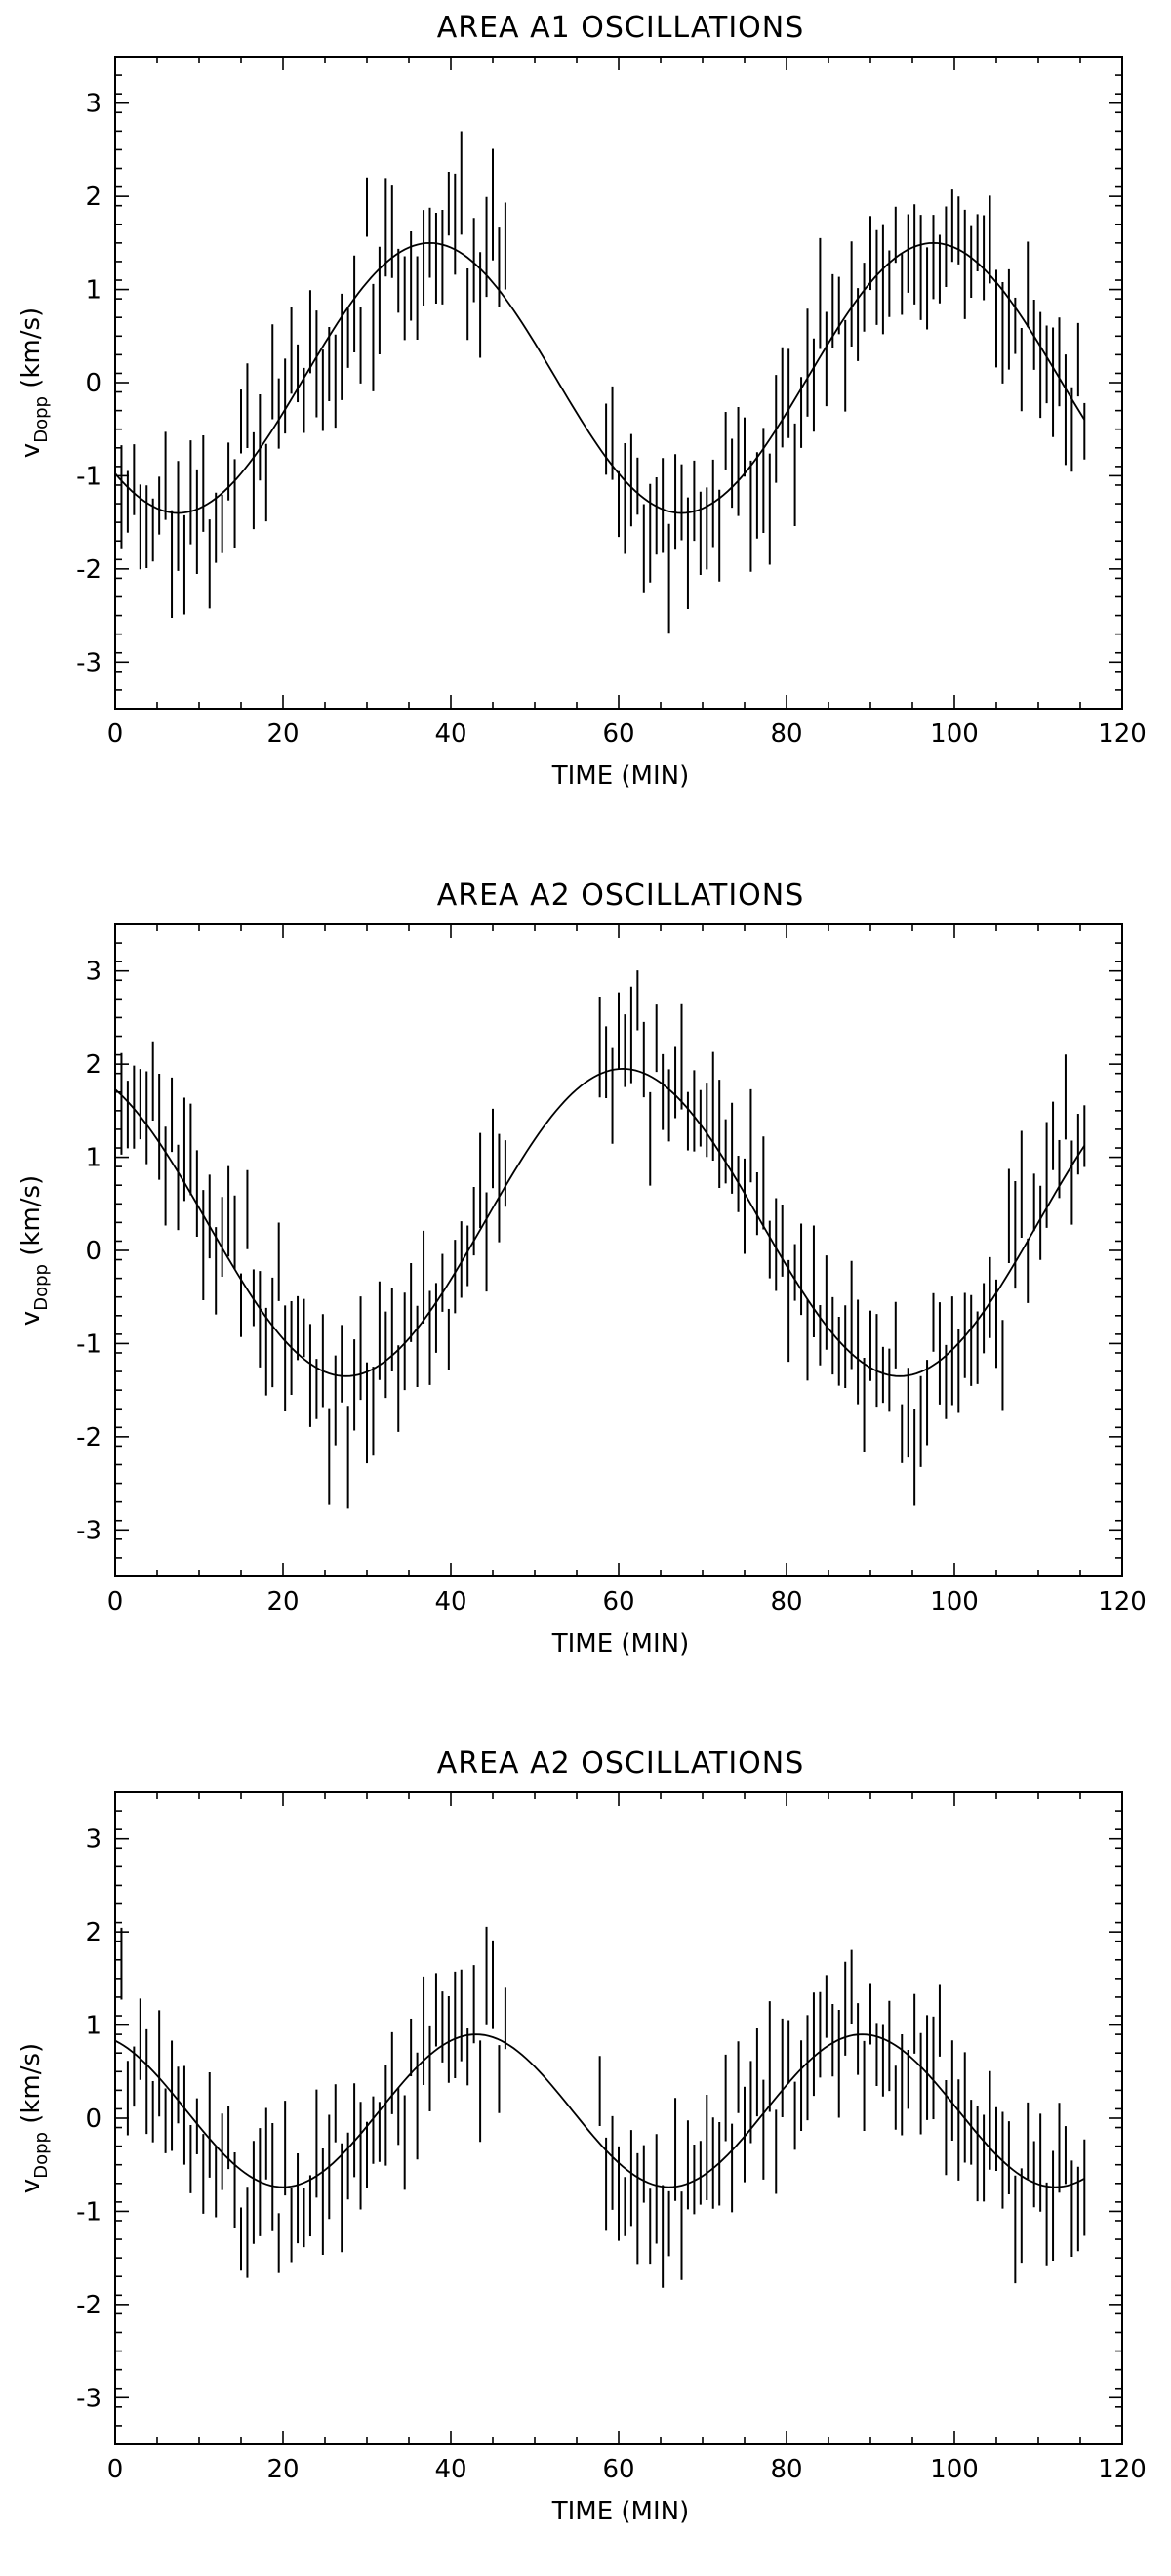  I want to click on chart-title: AREA A1 OSCILLATIONS, so click(621, 28).